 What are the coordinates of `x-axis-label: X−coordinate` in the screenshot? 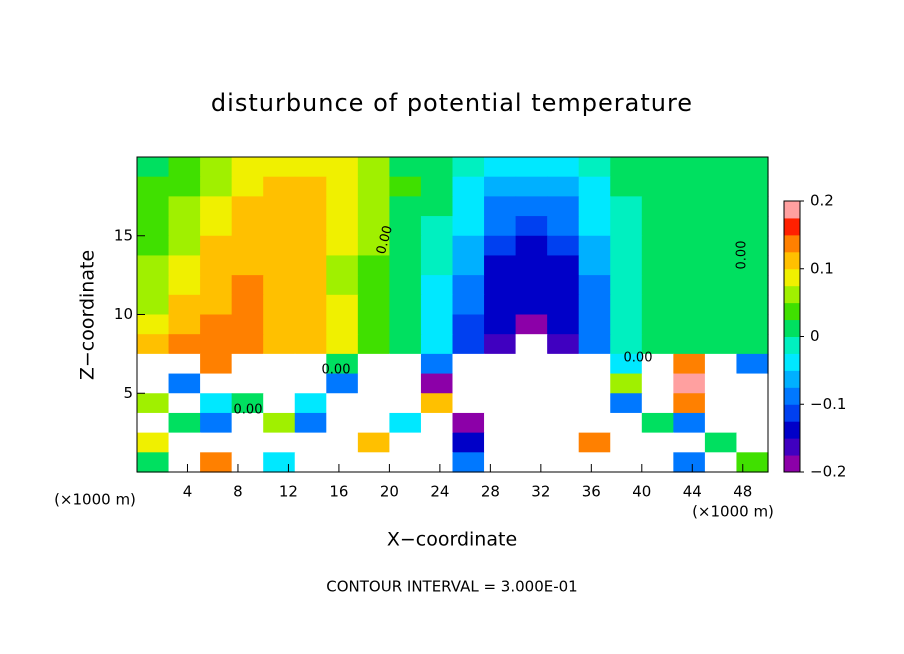 It's located at (452, 540).